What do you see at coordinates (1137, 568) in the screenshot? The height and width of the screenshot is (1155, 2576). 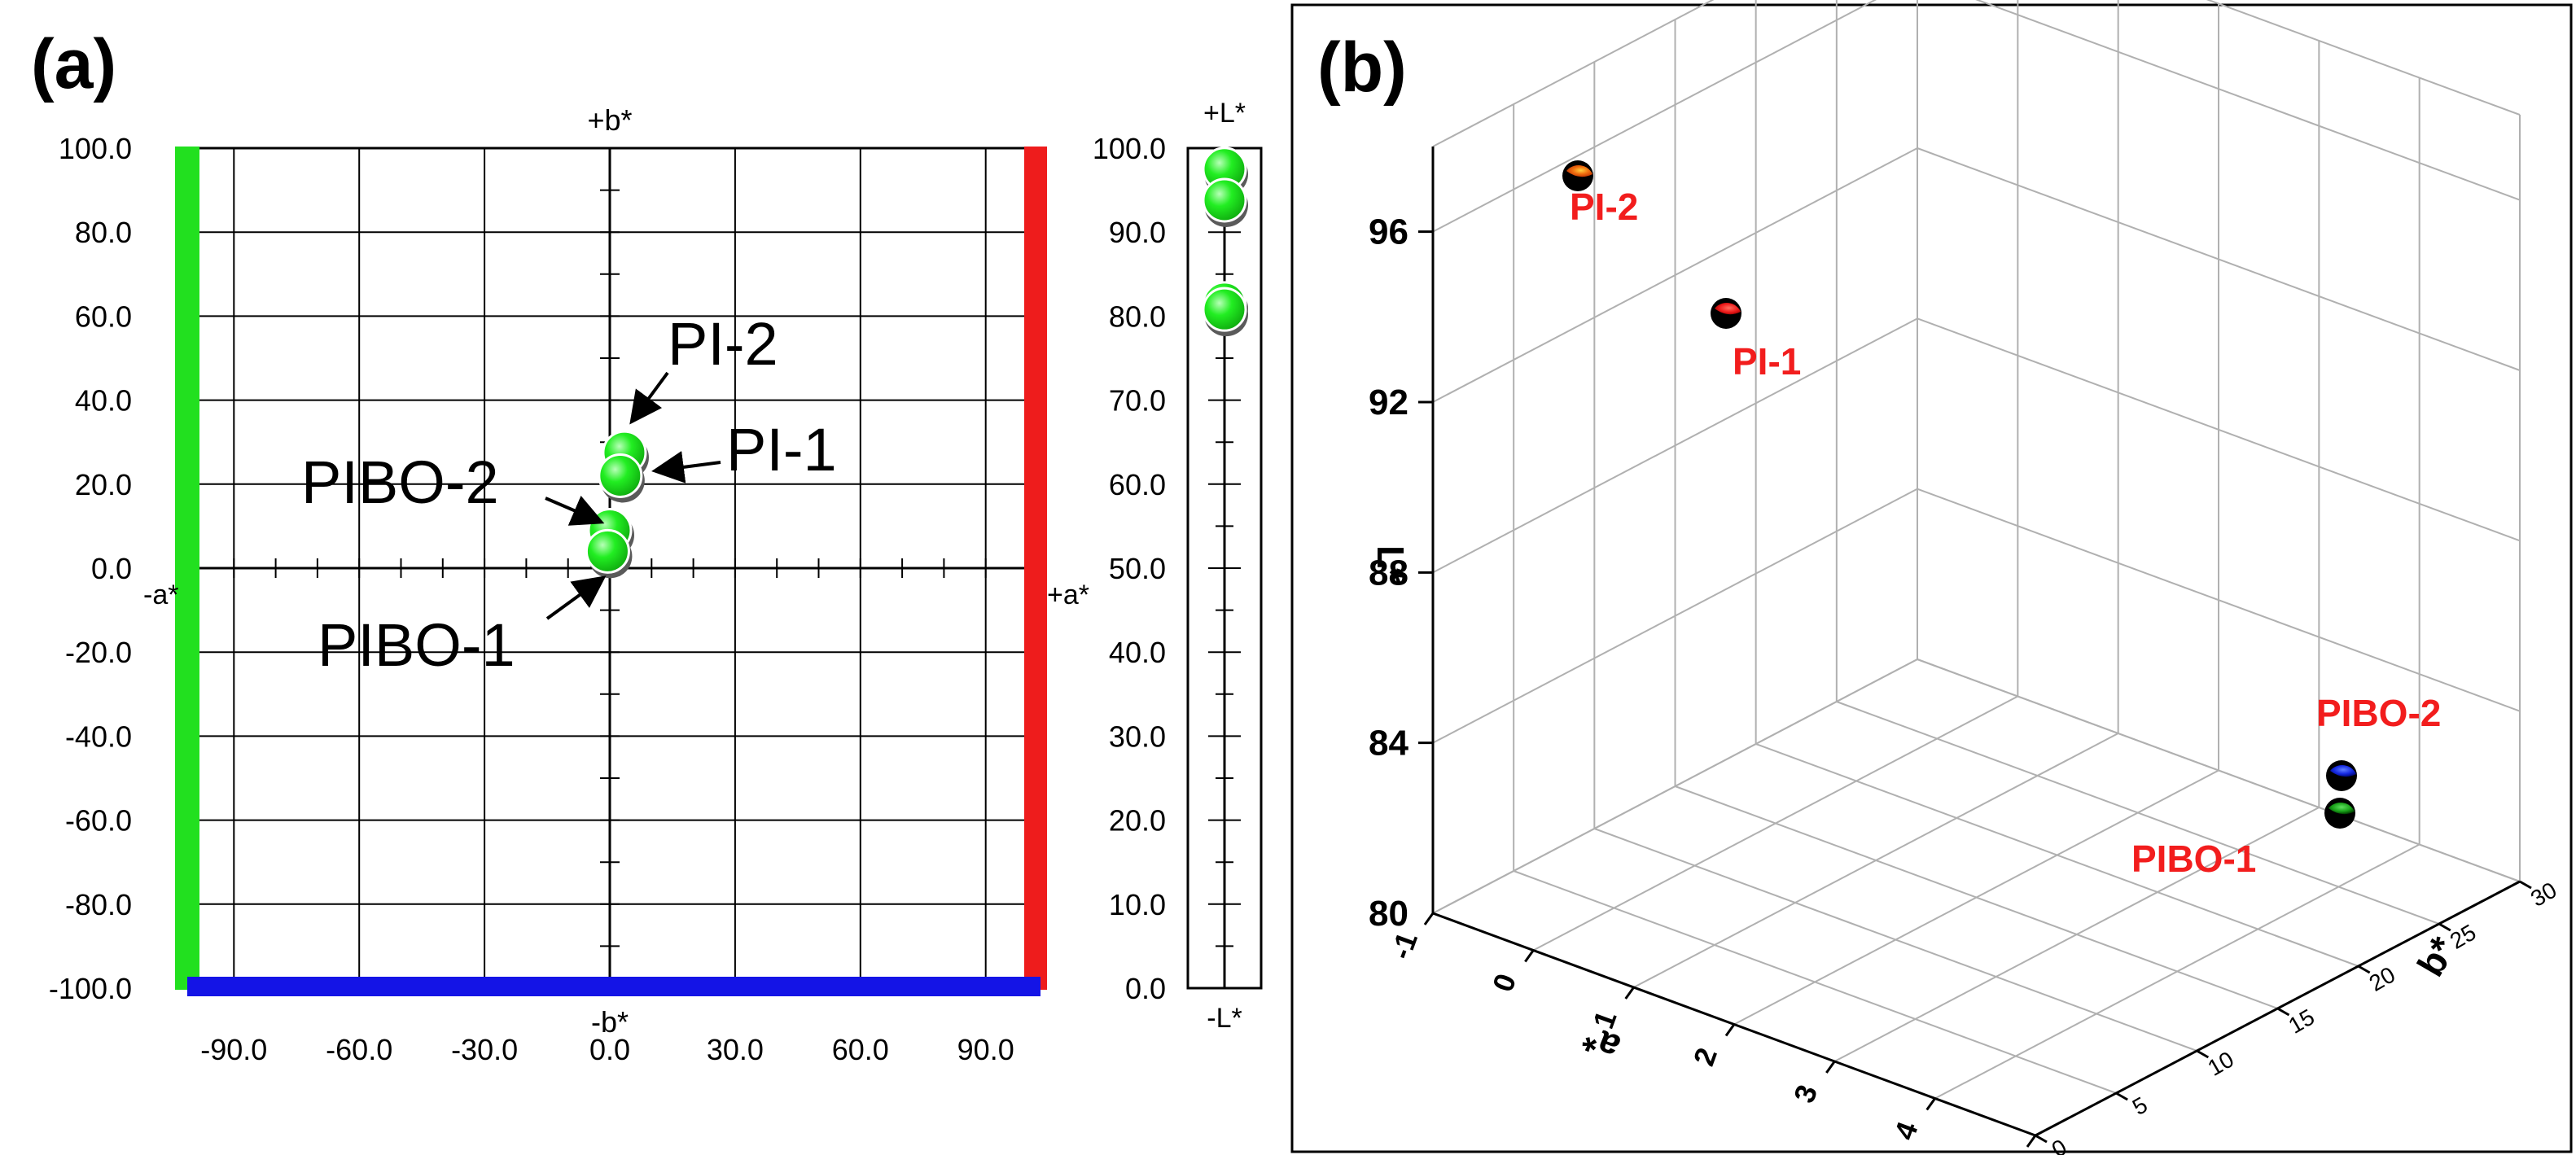 I see `l-tick-label: 50.0` at bounding box center [1137, 568].